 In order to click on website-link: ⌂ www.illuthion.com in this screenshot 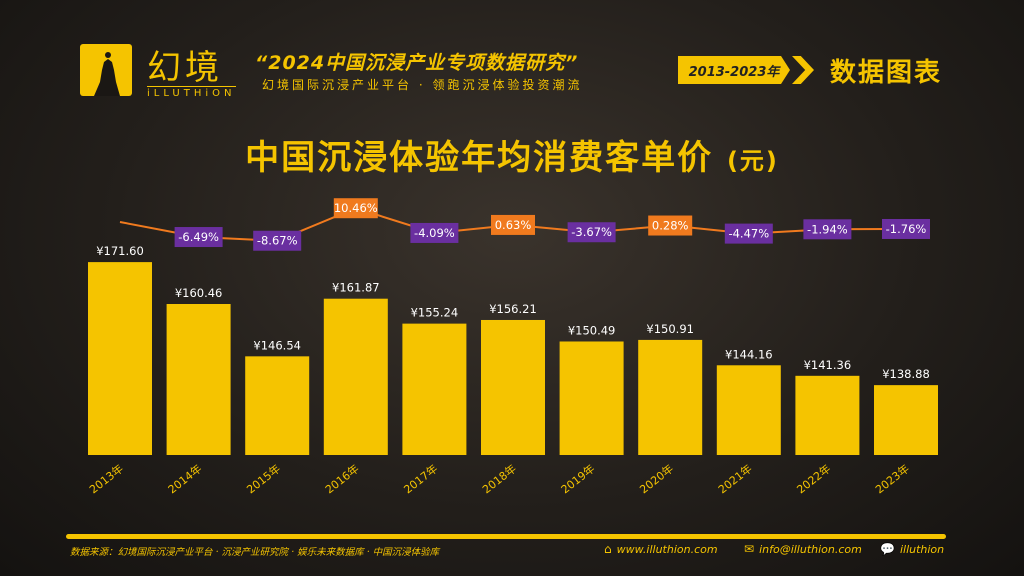, I will do `click(661, 549)`.